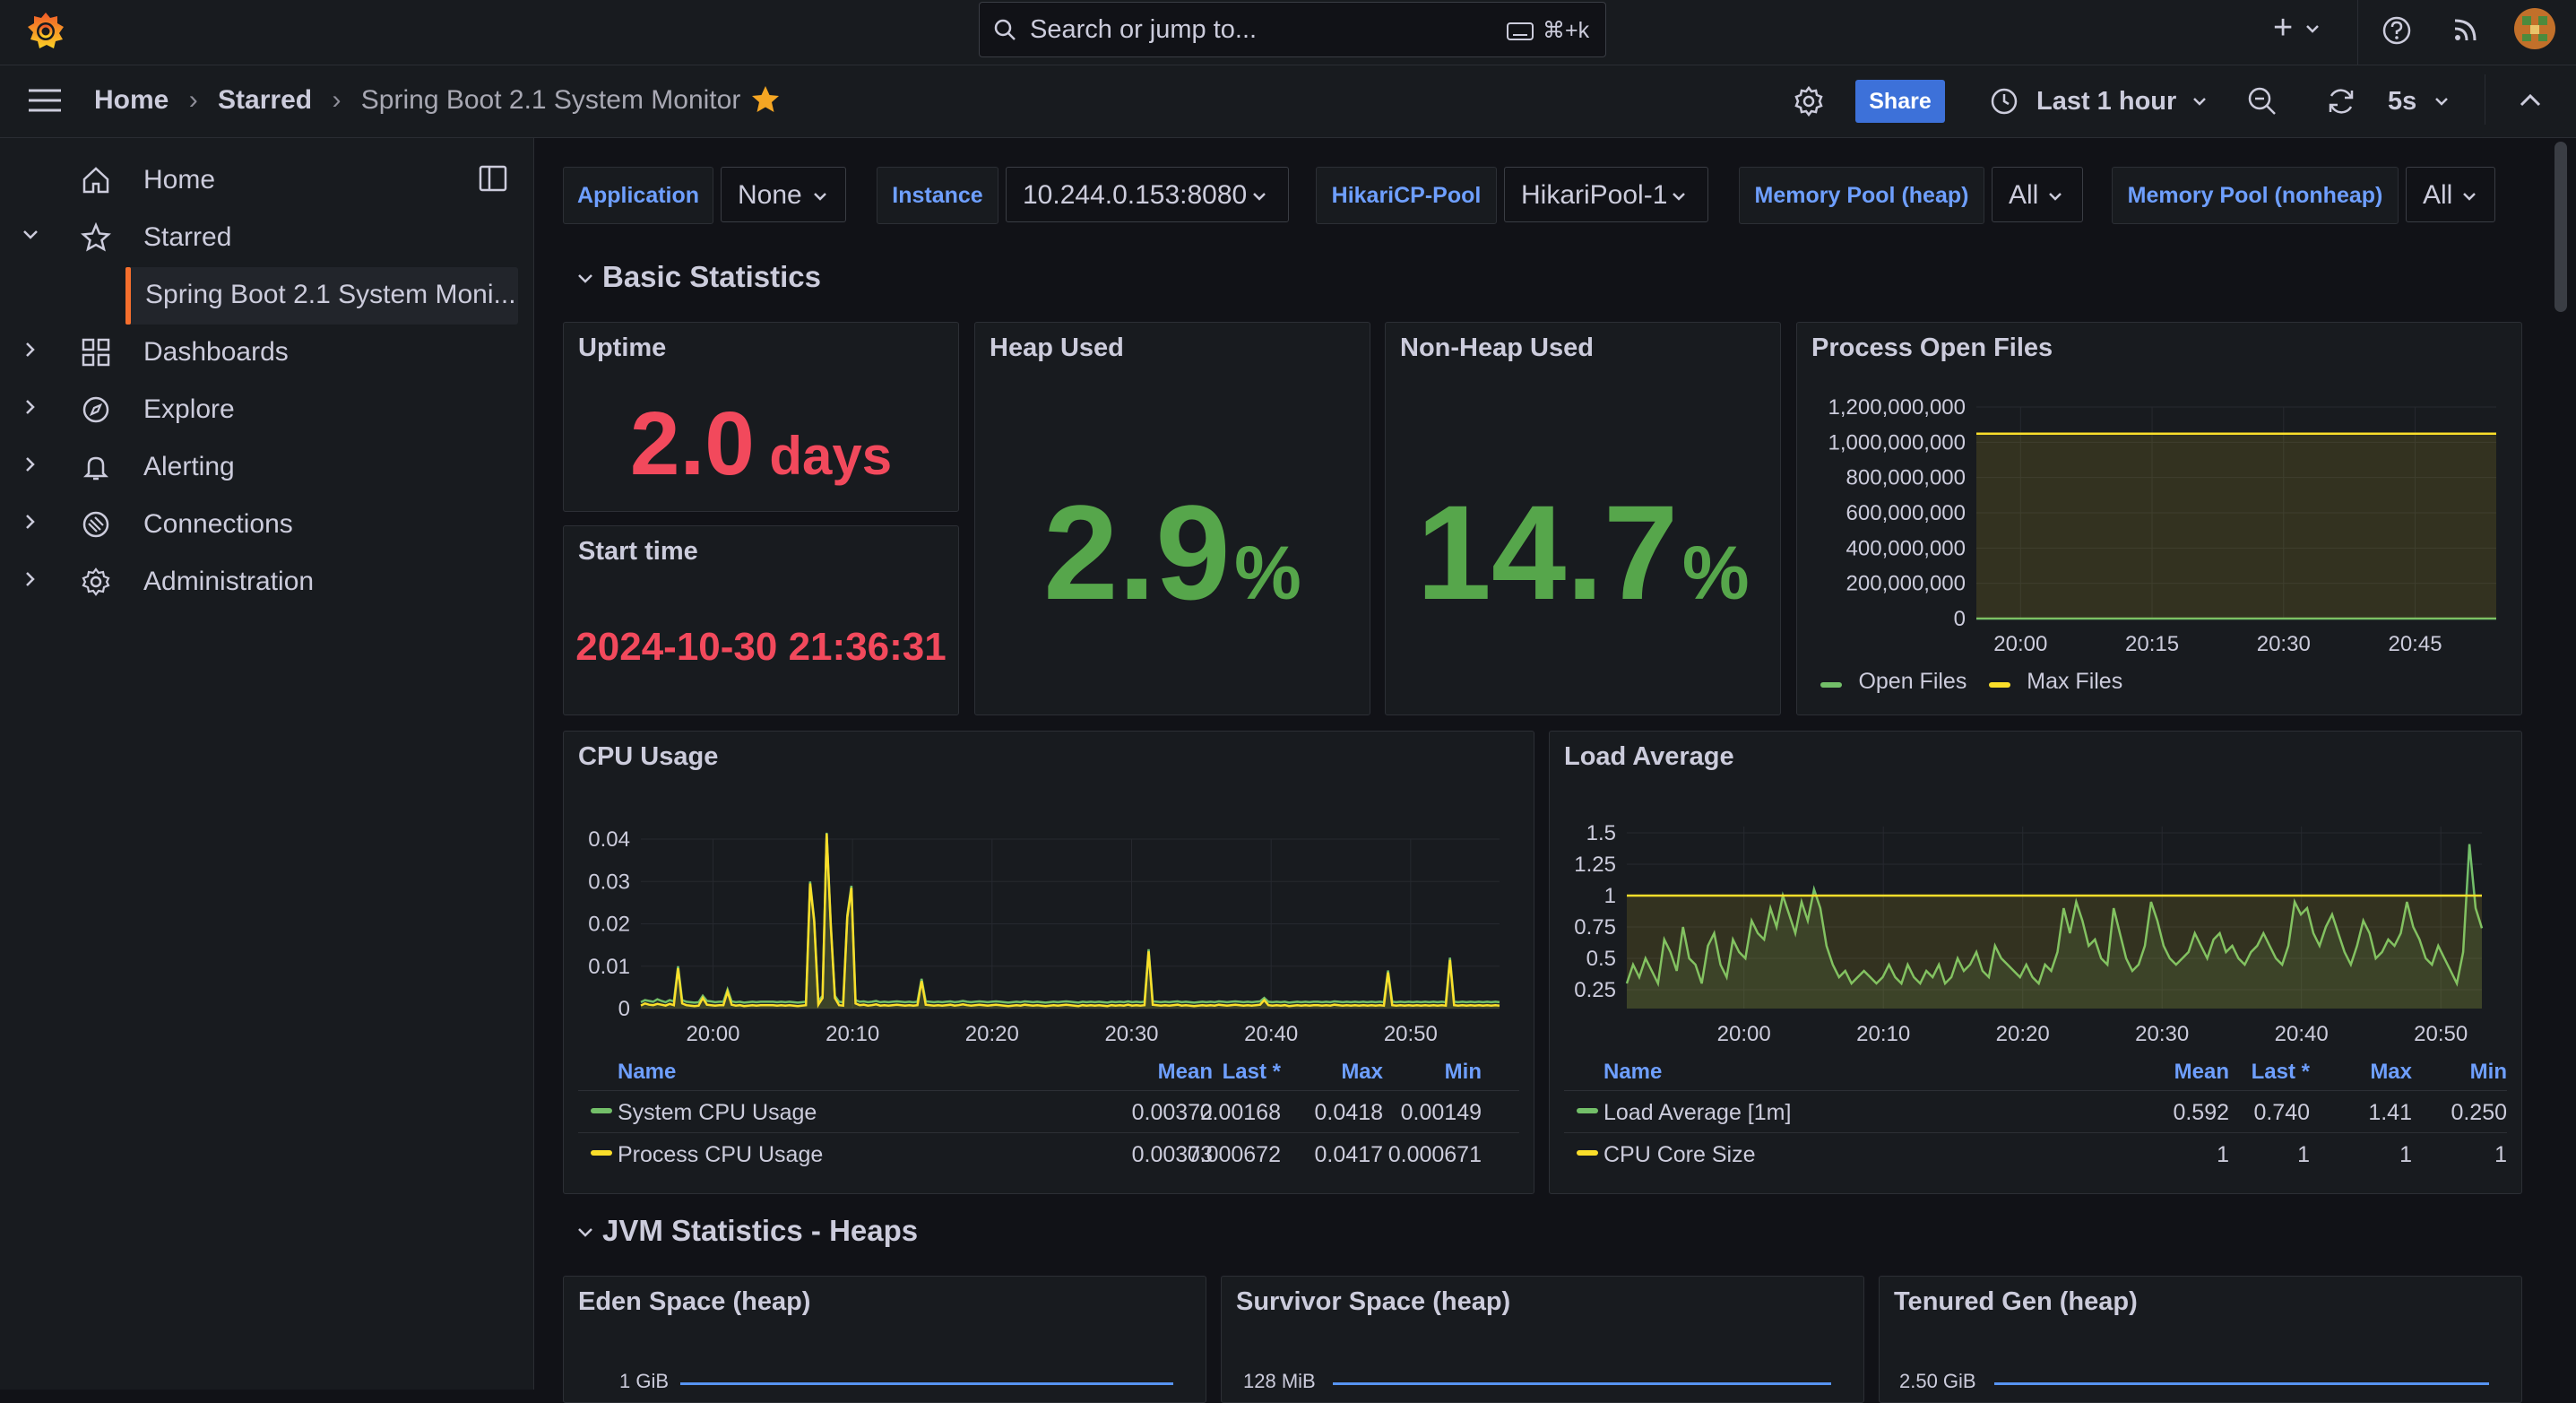 This screenshot has height=1403, width=2576. Describe the element at coordinates (493, 178) in the screenshot. I see `dock-menu-icon` at that location.